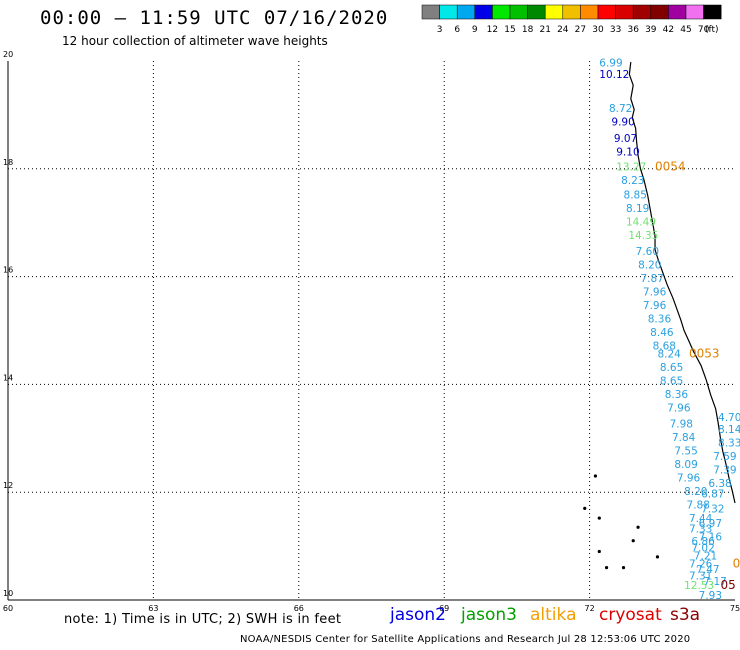 The image size is (740, 650). Describe the element at coordinates (633, 30) in the screenshot. I see `legend-label: 36` at that location.